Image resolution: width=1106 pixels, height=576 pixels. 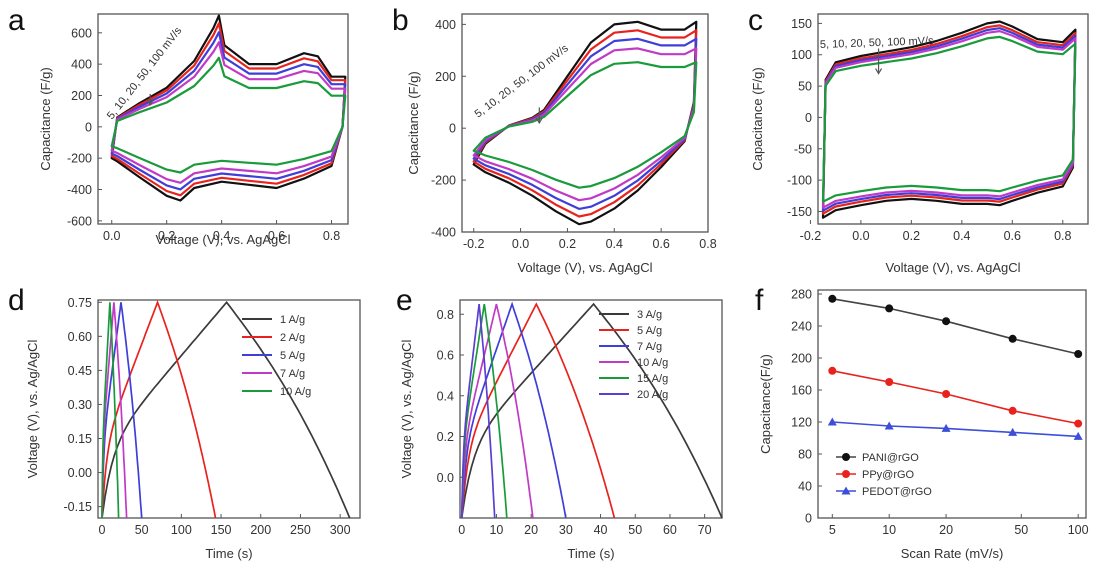 I want to click on scan-rate-annotation: 5, 10, 20, 50, 100 mV/s, so click(x=877, y=43).